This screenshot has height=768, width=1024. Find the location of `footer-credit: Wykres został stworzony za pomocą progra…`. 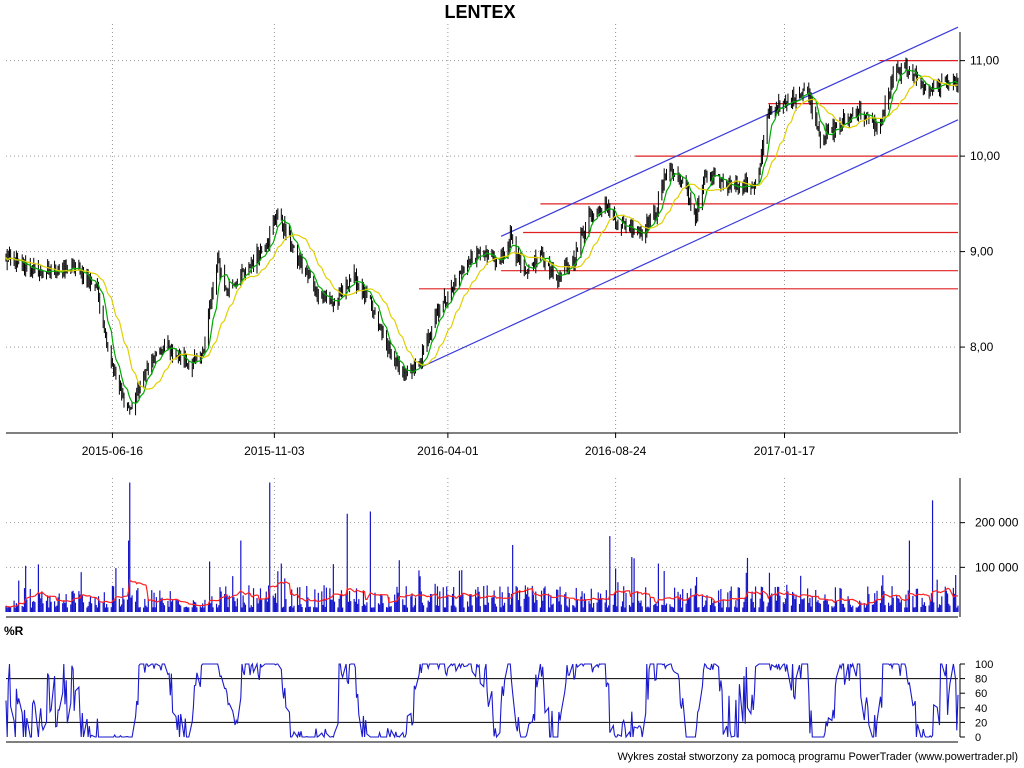

footer-credit: Wykres został stworzony za pomocą progra… is located at coordinates (817, 757).